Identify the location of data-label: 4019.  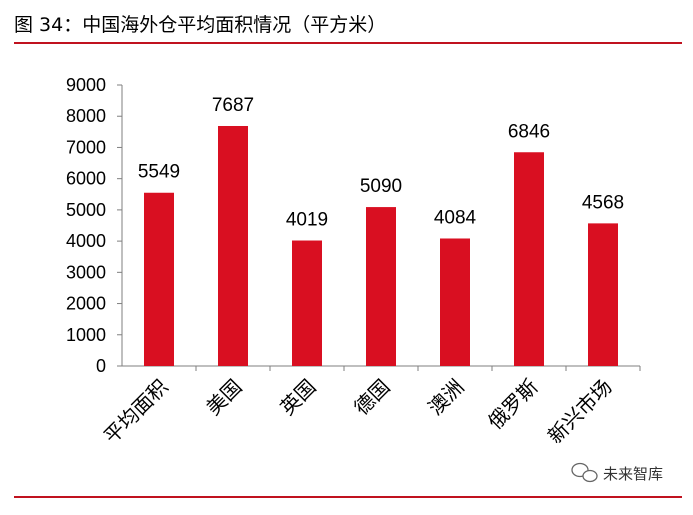
(307, 220).